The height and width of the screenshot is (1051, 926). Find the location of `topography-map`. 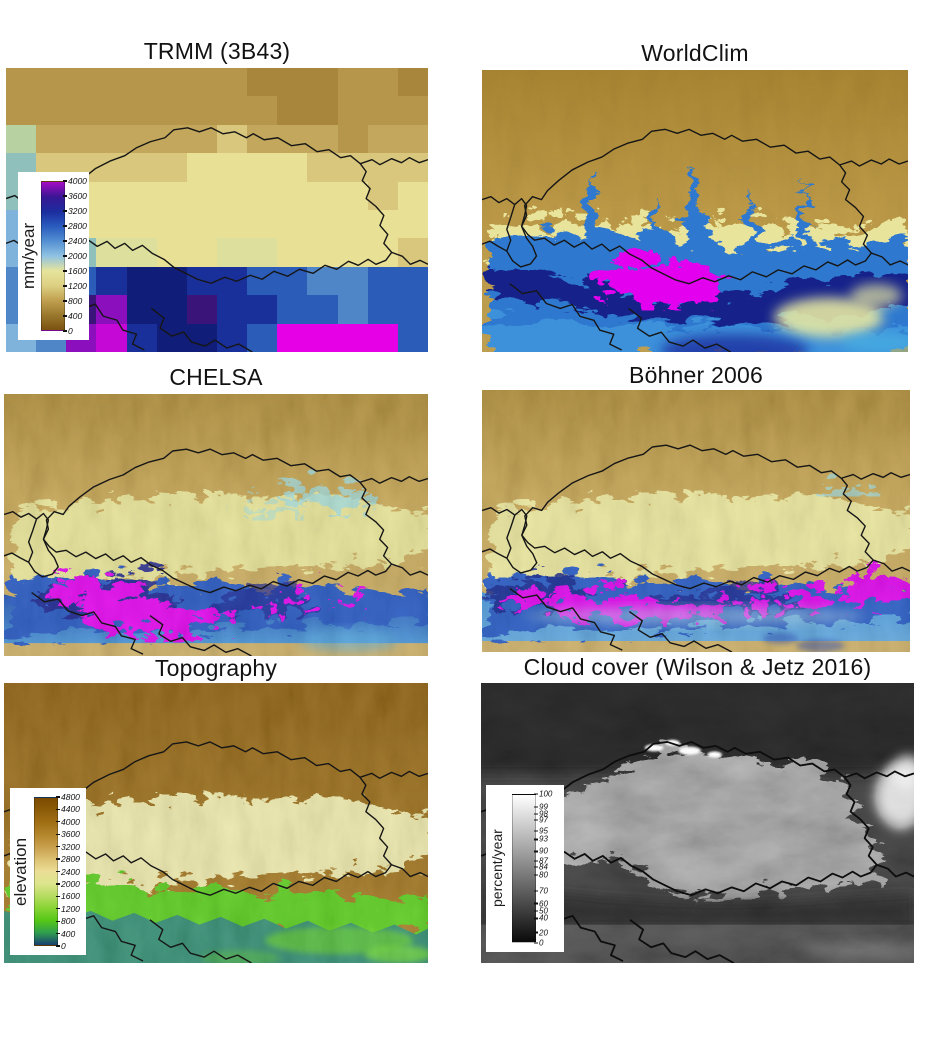

topography-map is located at coordinates (216, 823).